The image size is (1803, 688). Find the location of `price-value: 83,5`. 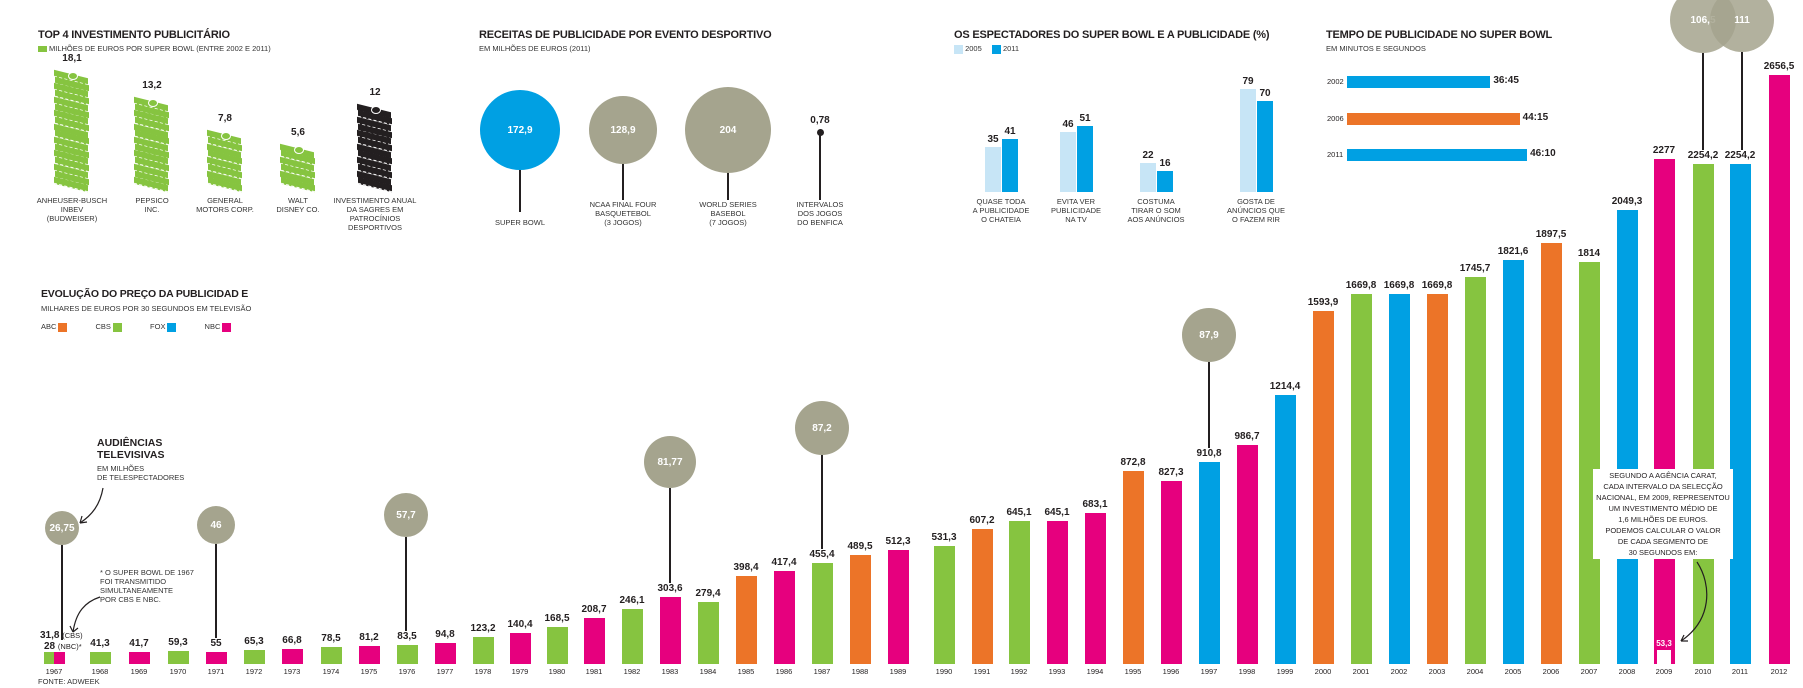

price-value: 83,5 is located at coordinates (407, 637).